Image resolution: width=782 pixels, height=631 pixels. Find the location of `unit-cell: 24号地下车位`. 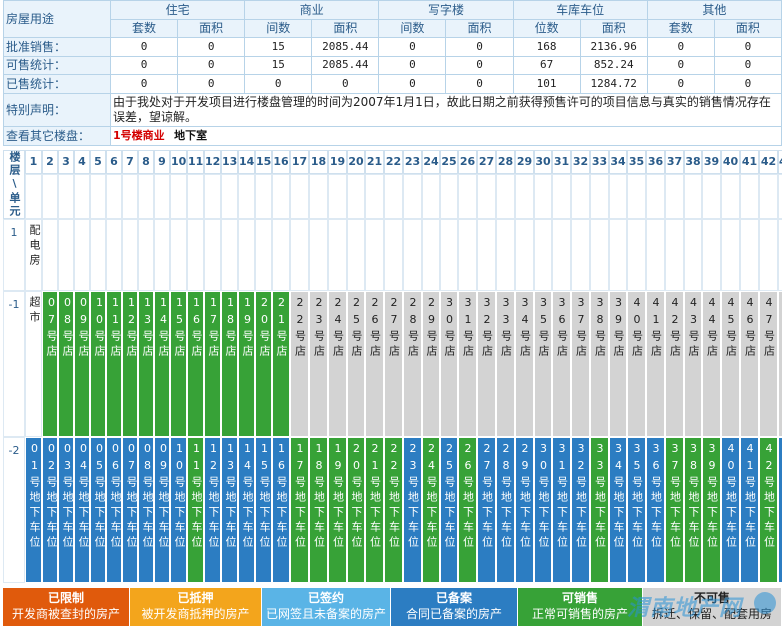

unit-cell: 24号地下车位 is located at coordinates (431, 510).